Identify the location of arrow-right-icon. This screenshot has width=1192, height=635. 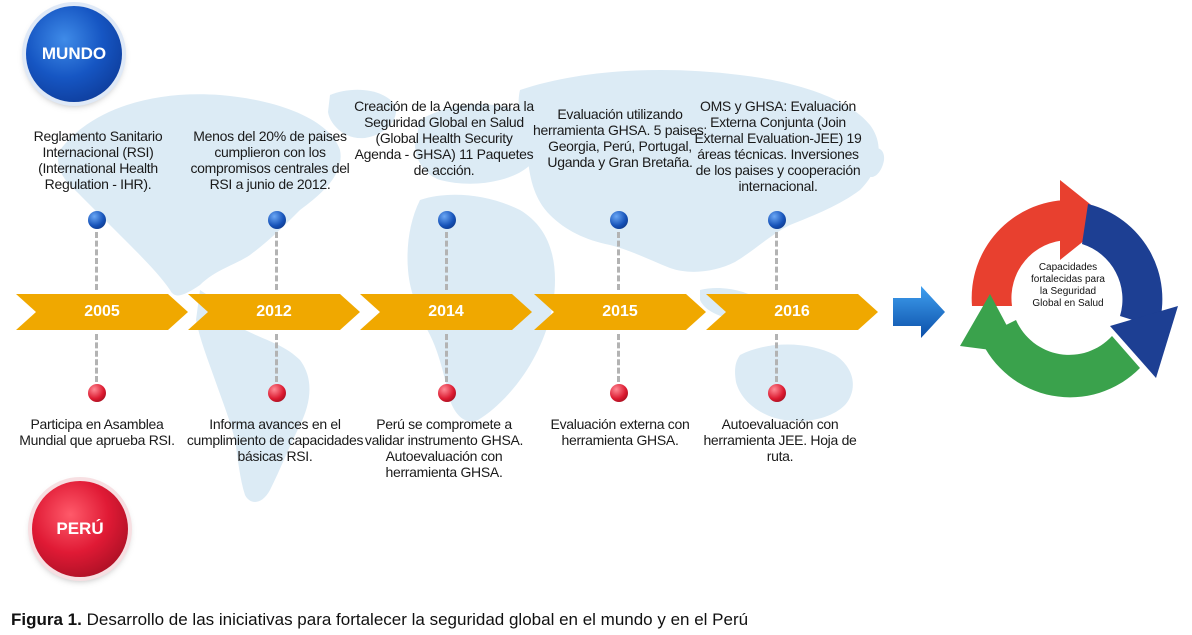
(919, 312).